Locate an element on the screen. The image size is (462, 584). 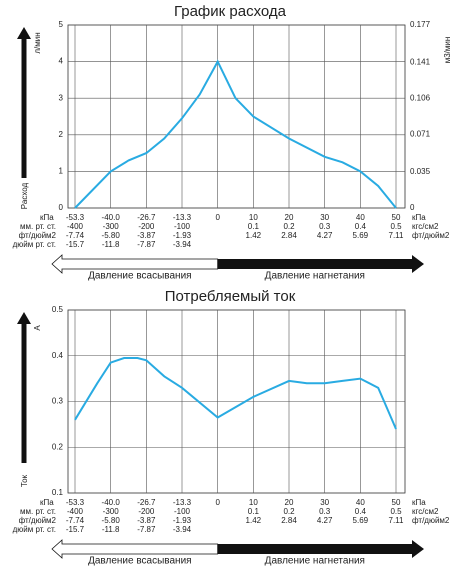
y2-tick-label: 0.035 is located at coordinates (420, 171).